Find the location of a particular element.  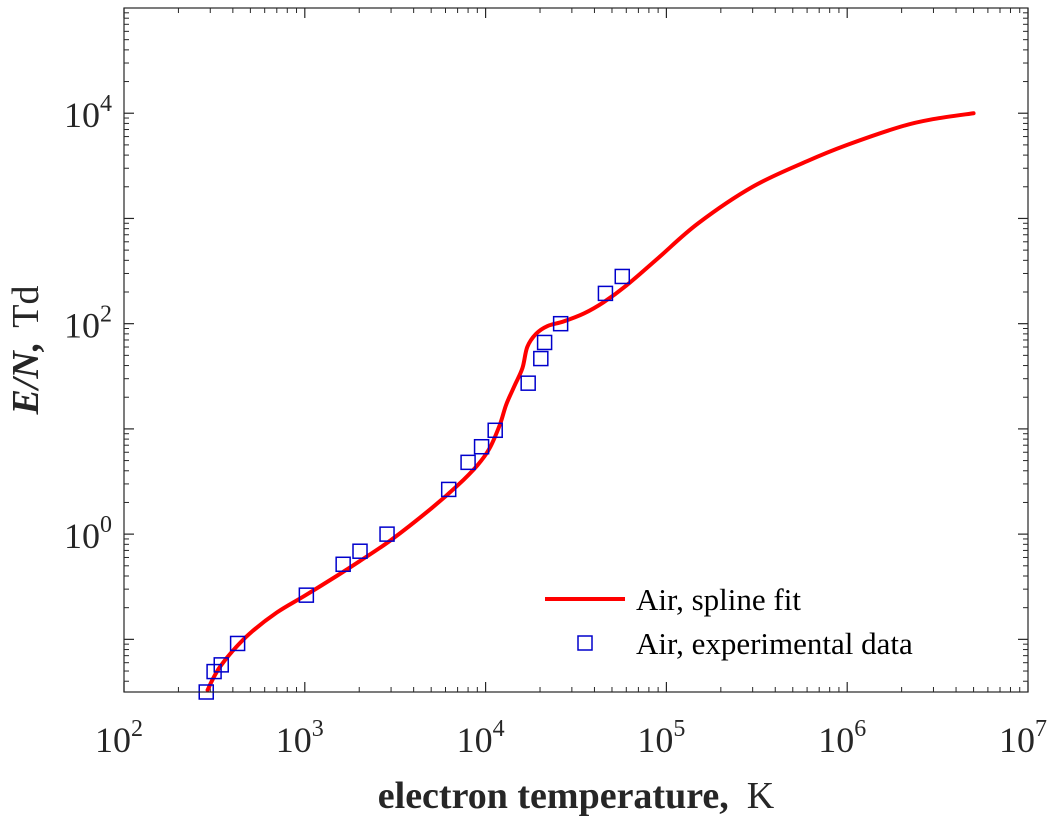

y-axis-title-unit: Td is located at coordinates (26, 306).